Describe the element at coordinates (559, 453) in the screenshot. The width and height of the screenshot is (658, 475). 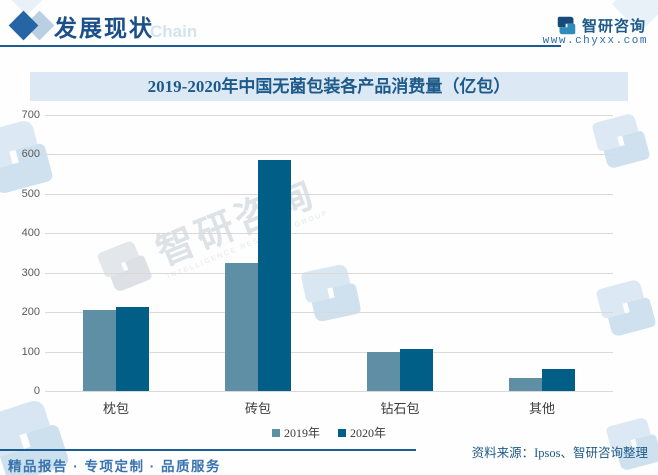
I see `source-note: 资料来源：Ipsos、智研咨询整理` at that location.